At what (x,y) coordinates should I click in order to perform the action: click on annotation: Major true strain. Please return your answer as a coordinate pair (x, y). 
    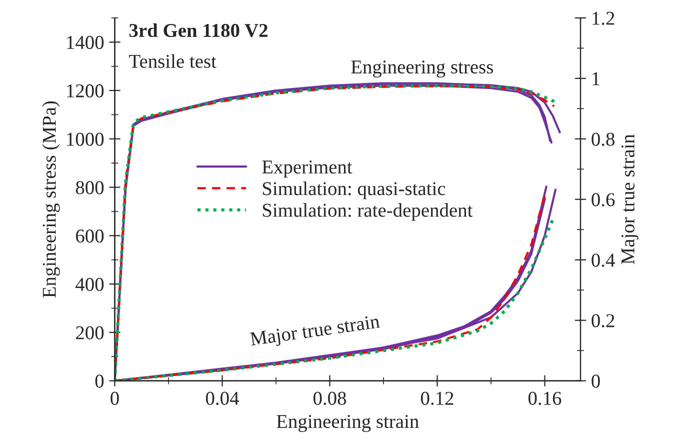
    Looking at the image, I should click on (315, 332).